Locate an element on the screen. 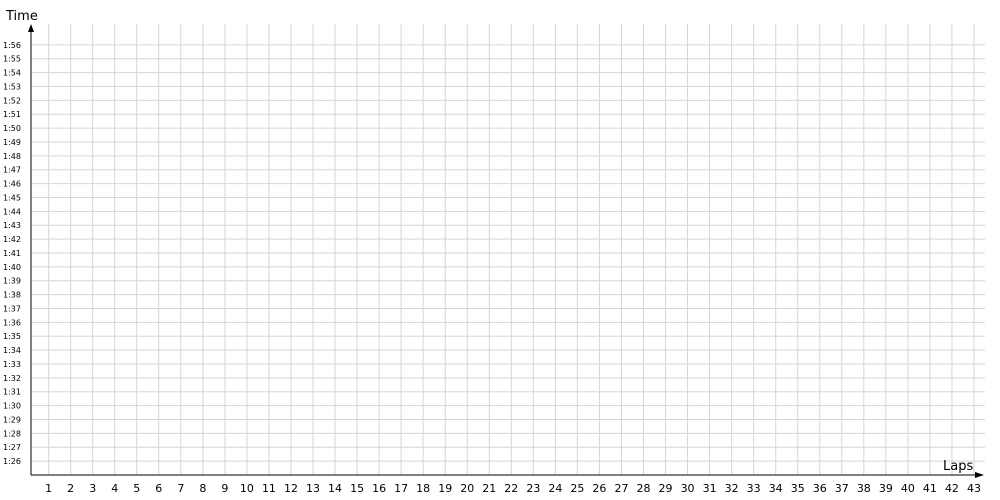 Image resolution: width=1000 pixels, height=500 pixels. y-tick-label: 1:46 is located at coordinates (12, 184).